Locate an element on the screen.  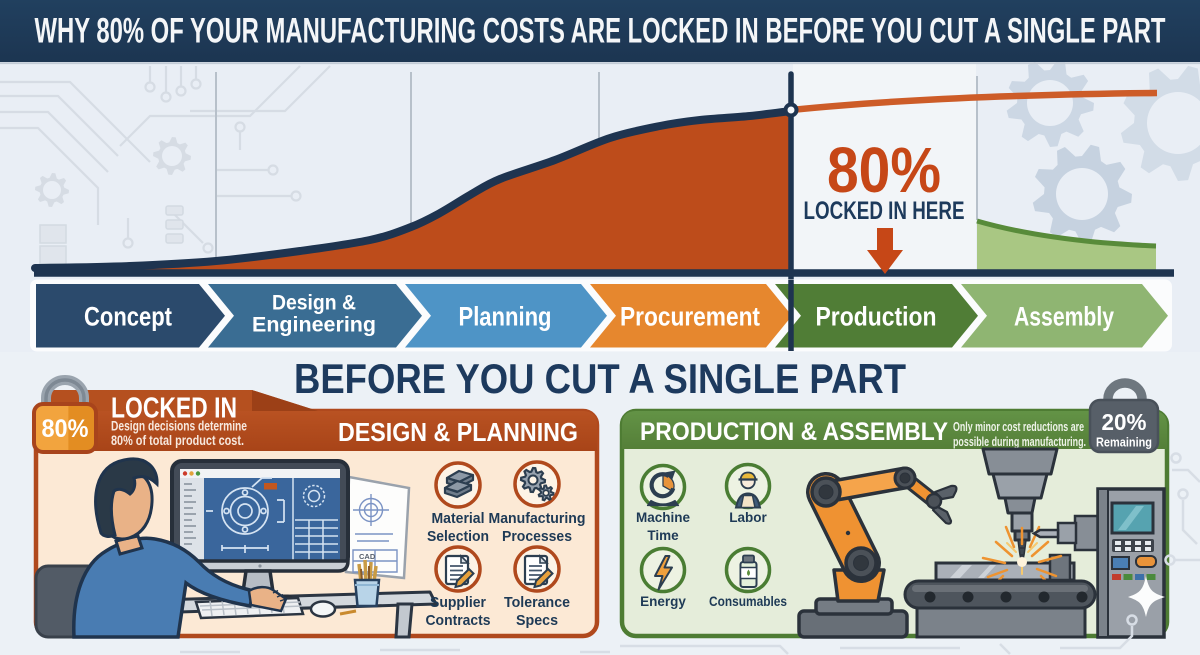
svg-text: Design & is located at coordinates (314, 303).